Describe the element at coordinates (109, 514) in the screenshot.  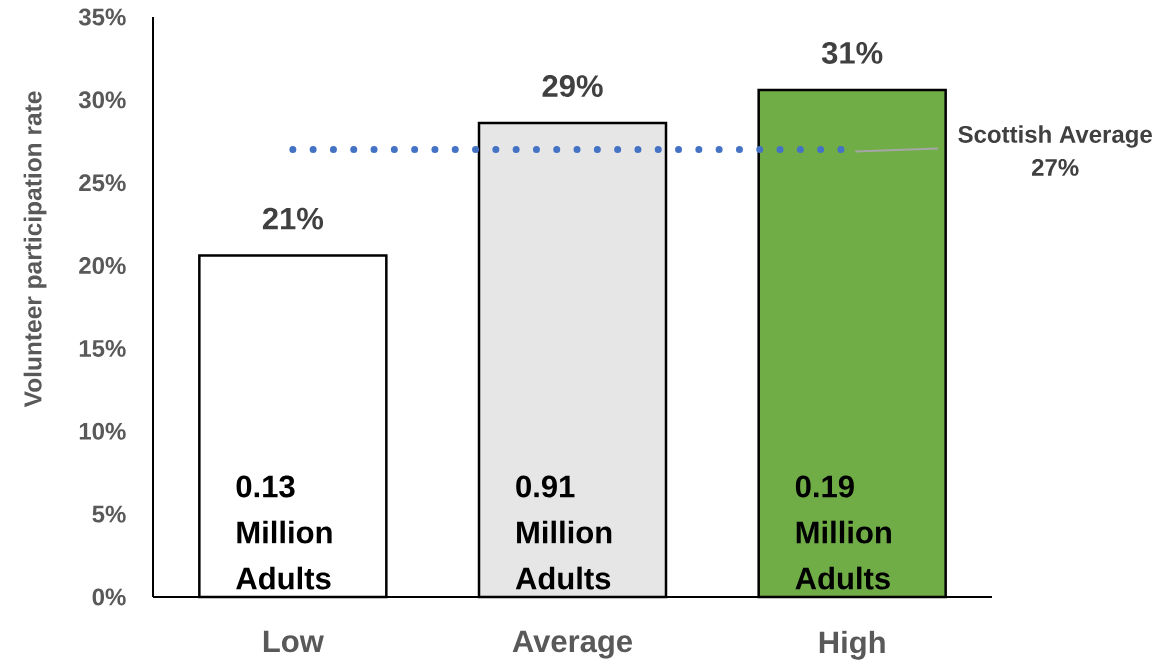
I see `y-tick-label: 5%` at that location.